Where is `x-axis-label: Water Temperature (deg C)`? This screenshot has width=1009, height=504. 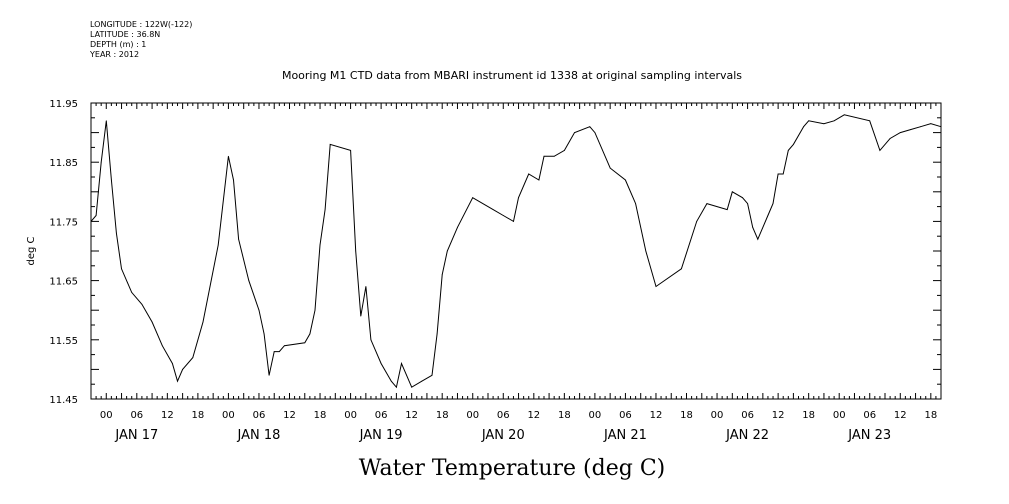
x-axis-label: Water Temperature (deg C) is located at coordinates (512, 468).